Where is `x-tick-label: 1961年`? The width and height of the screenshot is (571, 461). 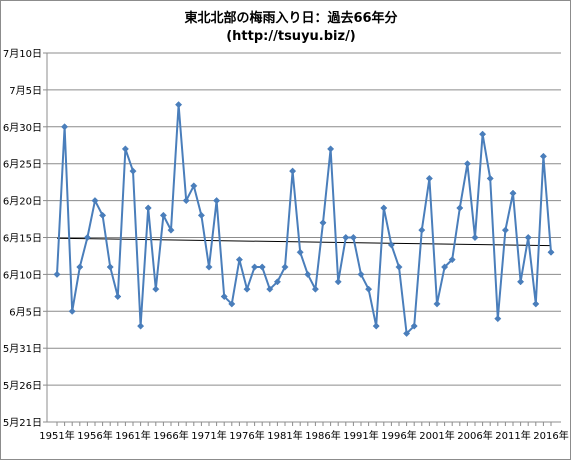
x-tick-label: 1961年 is located at coordinates (132, 435).